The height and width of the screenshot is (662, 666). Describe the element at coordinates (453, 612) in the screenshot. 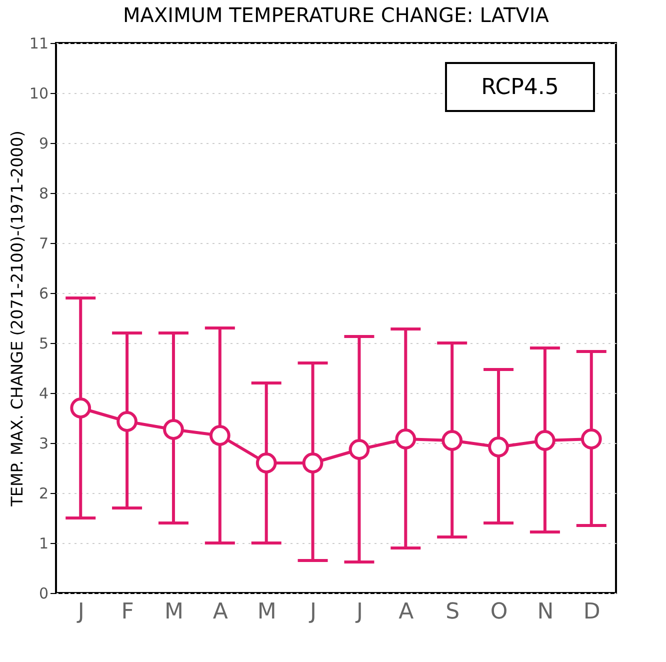

I see `x-tick-label: S` at that location.